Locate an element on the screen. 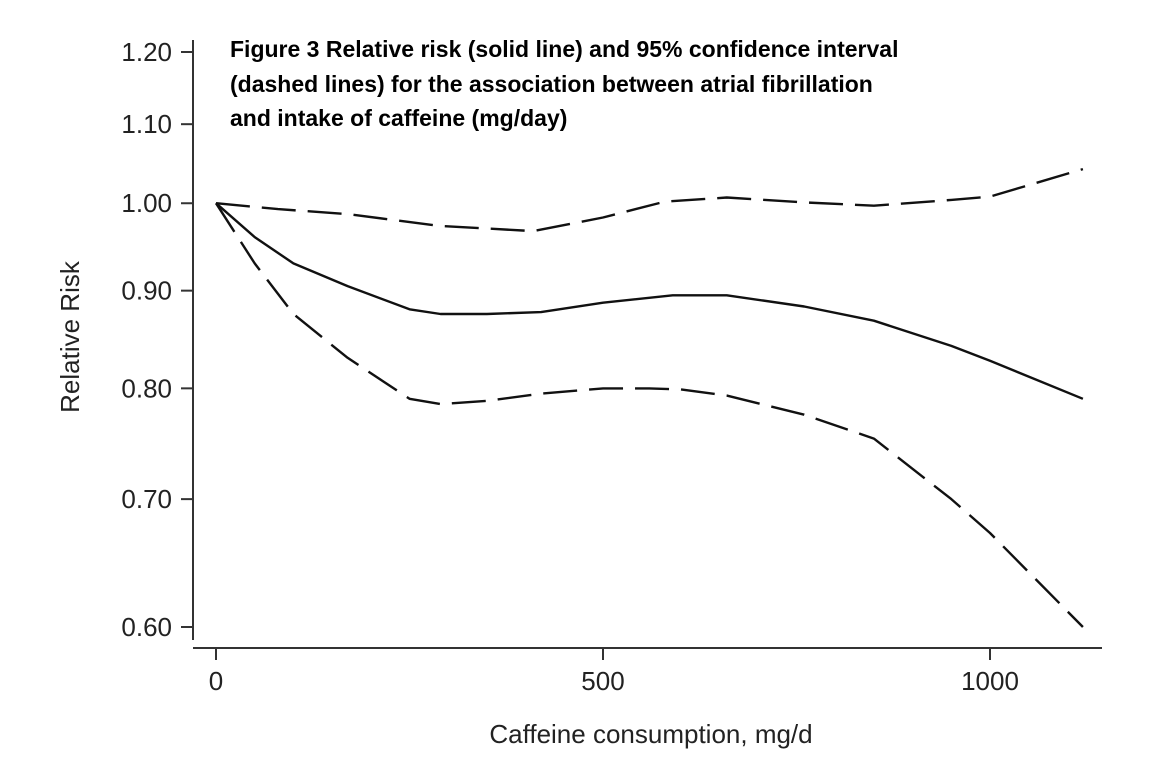 This screenshot has height=778, width=1150. y-tick-label: 0.90 is located at coordinates (146, 291).